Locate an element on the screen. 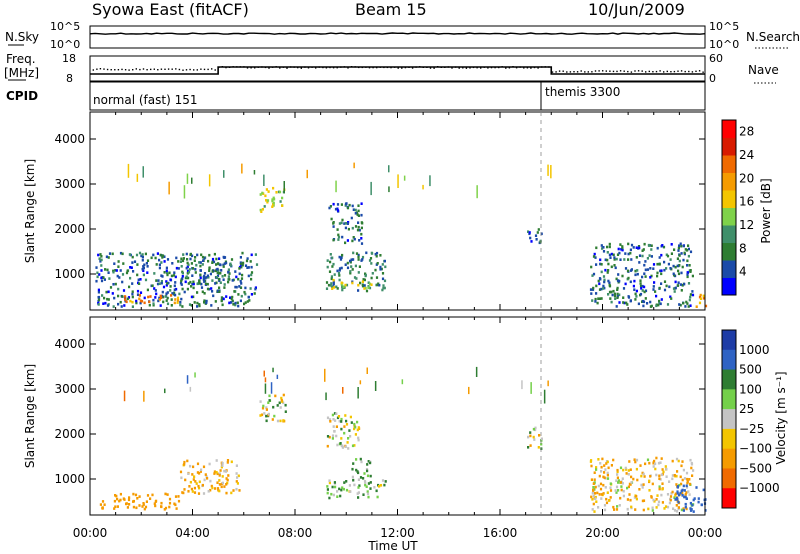  nsearch-tick-bottom: 10^0 is located at coordinates (724, 44).